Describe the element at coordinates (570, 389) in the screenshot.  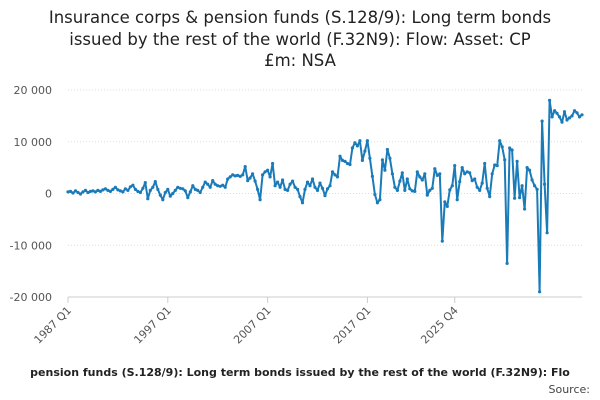
I see `source-label: Source:` at that location.